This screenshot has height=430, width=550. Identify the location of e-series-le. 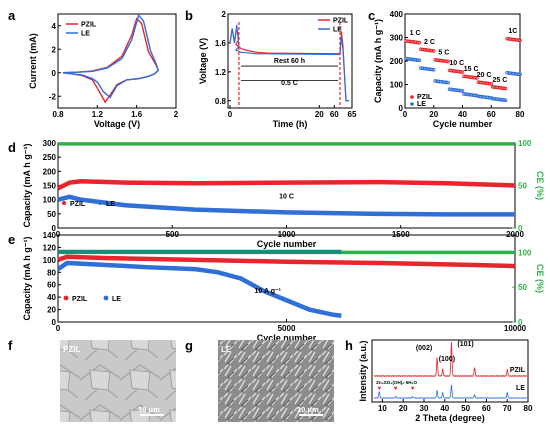
(199, 289).